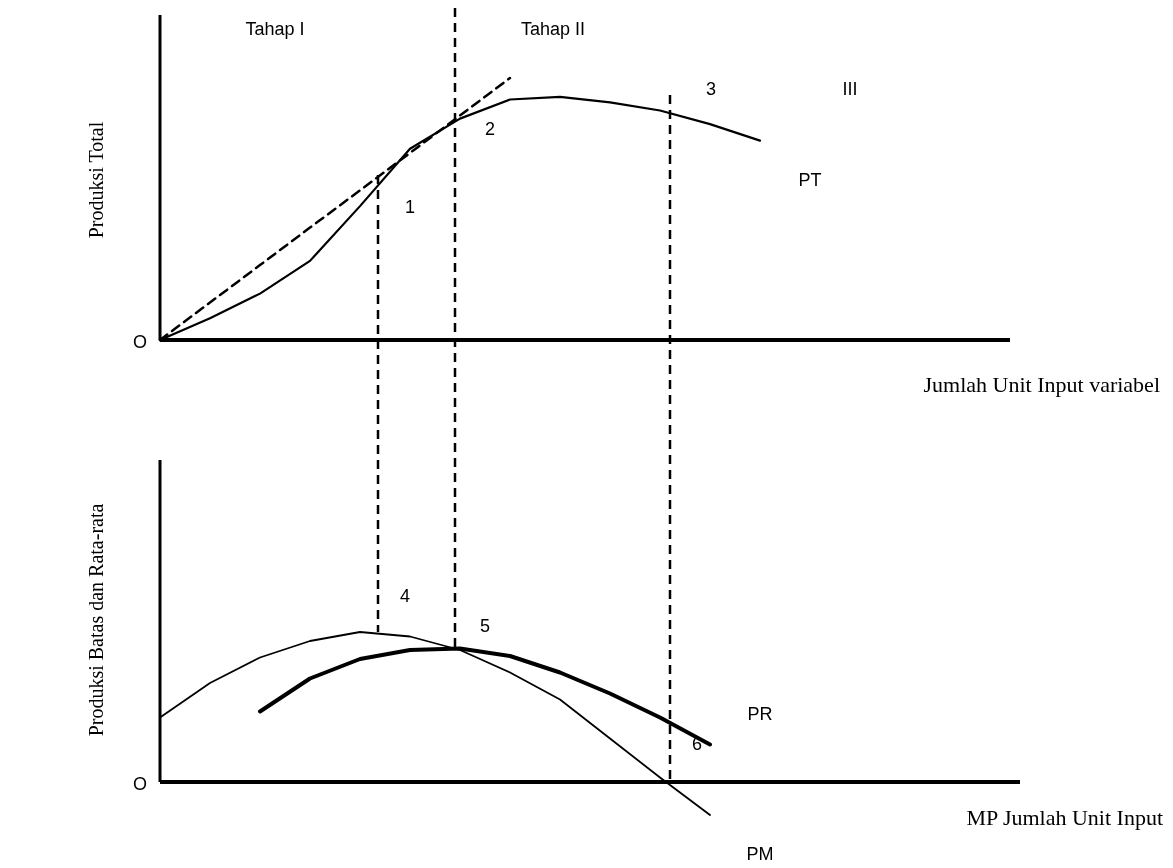 This screenshot has height=868, width=1173. Describe the element at coordinates (810, 179) in the screenshot. I see `text: PT` at that location.